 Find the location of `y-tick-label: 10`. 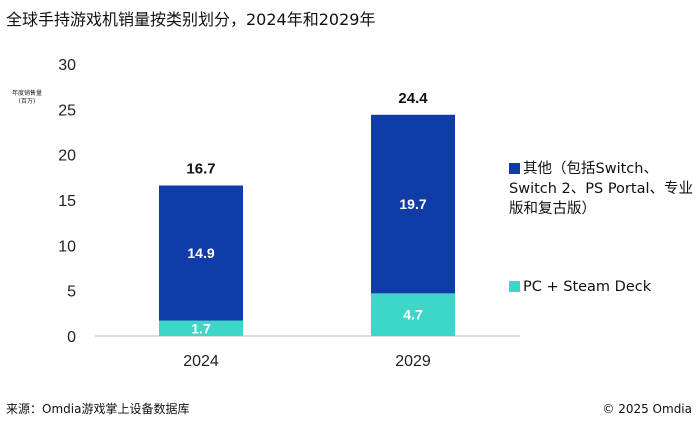

y-tick-label: 10 is located at coordinates (67, 246).